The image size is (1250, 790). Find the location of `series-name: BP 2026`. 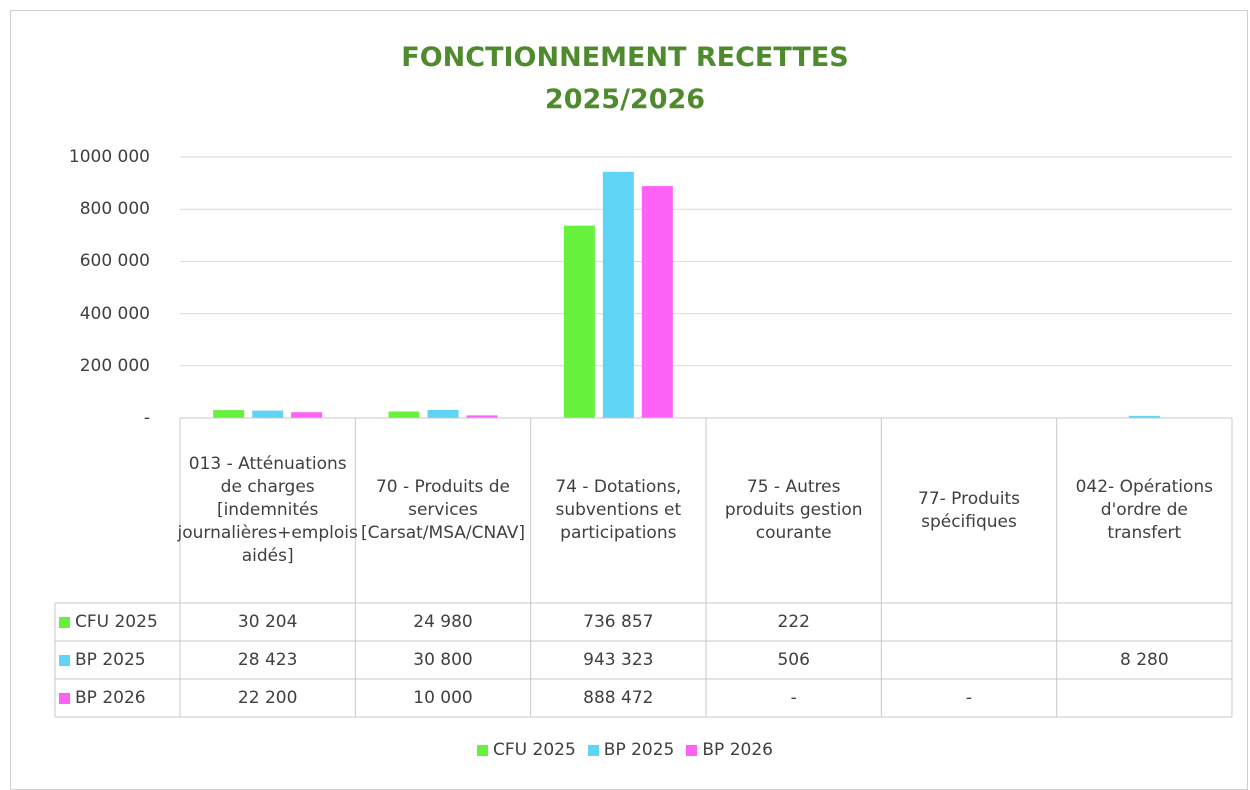

series-name: BP 2026 is located at coordinates (110, 698).